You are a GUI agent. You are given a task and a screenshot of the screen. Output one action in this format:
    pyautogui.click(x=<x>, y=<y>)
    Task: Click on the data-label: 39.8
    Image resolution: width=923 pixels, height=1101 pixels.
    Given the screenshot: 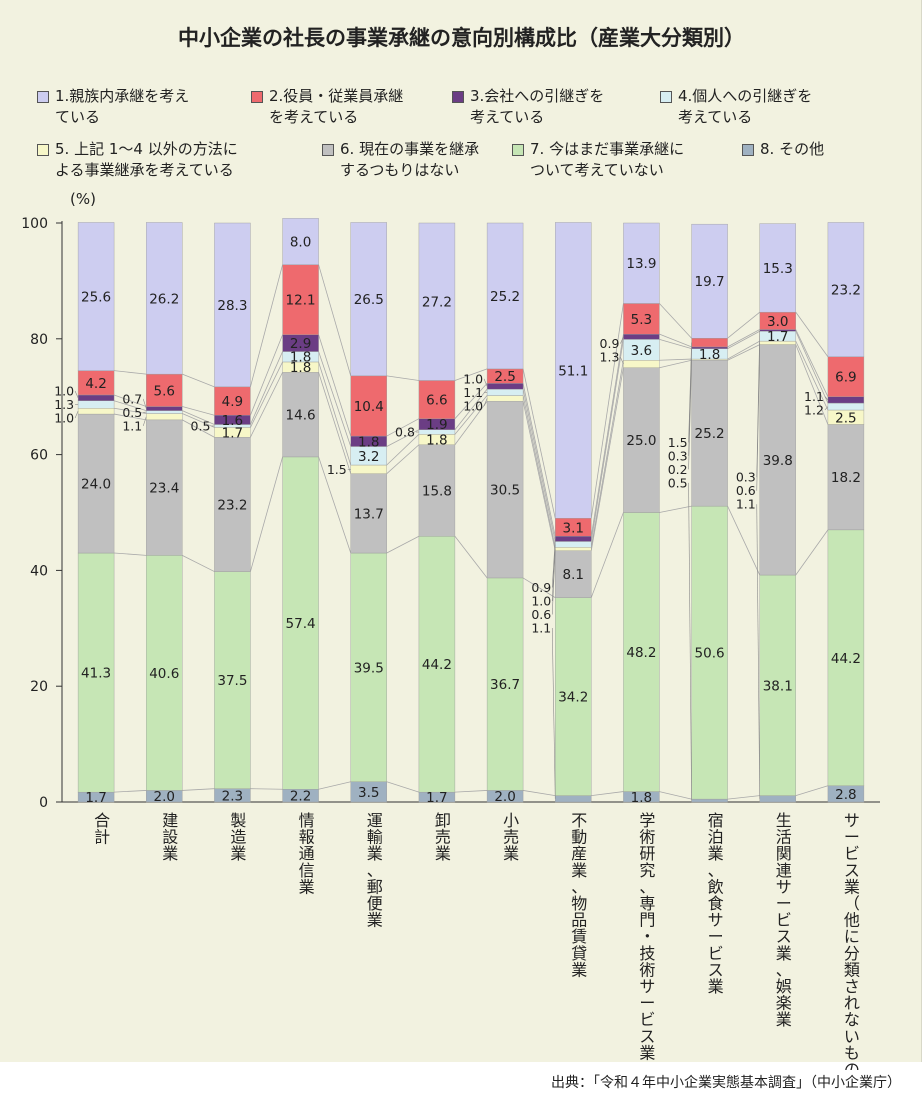 What is the action you would take?
    pyautogui.click(x=778, y=461)
    